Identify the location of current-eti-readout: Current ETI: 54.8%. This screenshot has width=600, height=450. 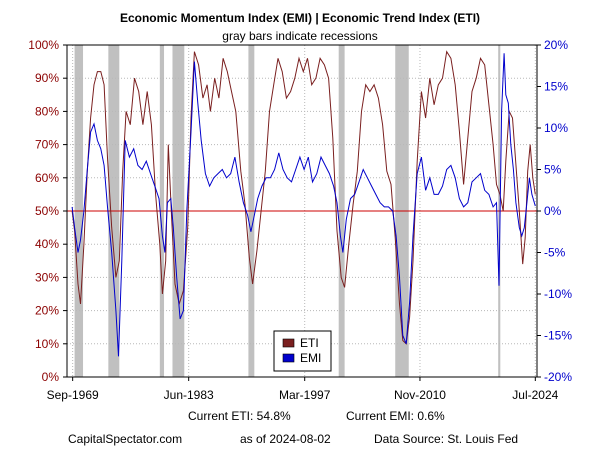
(239, 416).